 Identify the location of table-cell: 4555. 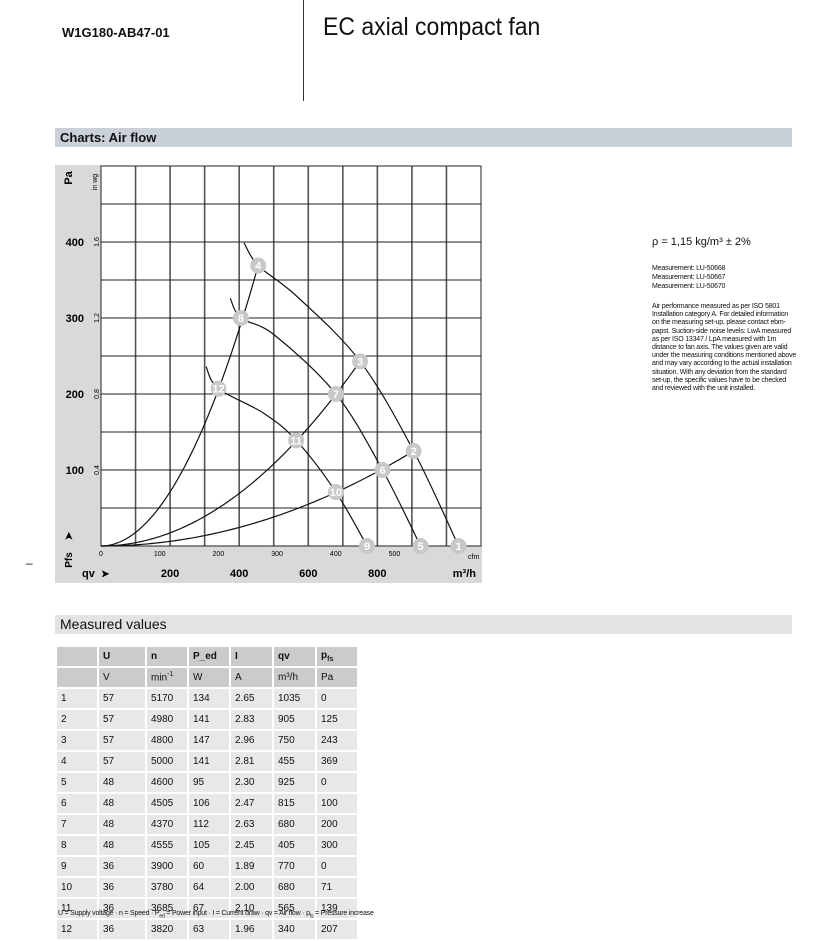
(167, 845).